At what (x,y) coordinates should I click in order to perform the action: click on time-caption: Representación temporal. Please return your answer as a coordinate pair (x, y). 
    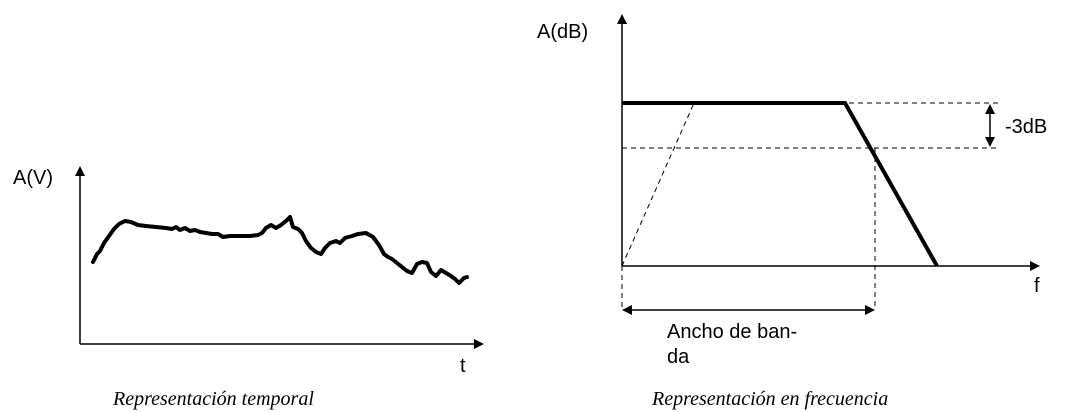
    Looking at the image, I should click on (213, 399).